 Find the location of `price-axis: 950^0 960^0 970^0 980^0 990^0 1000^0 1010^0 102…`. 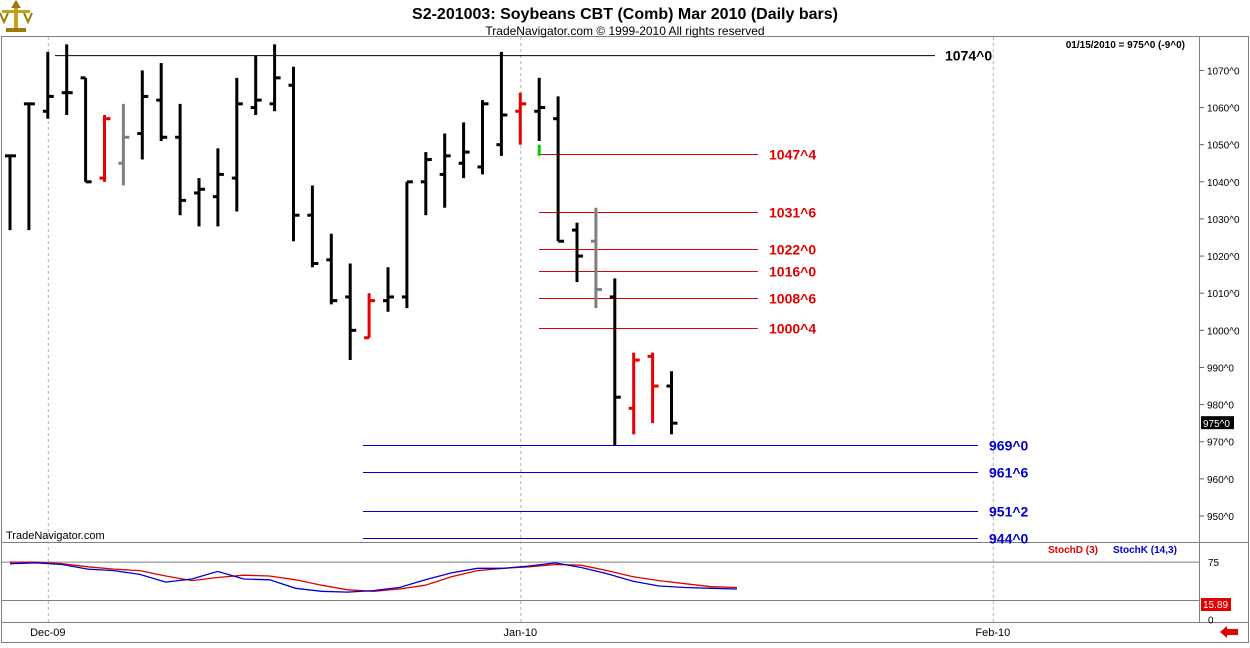

price-axis: 950^0 960^0 970^0 980^0 990^0 1000^0 1010^0 102… is located at coordinates (1219, 294).